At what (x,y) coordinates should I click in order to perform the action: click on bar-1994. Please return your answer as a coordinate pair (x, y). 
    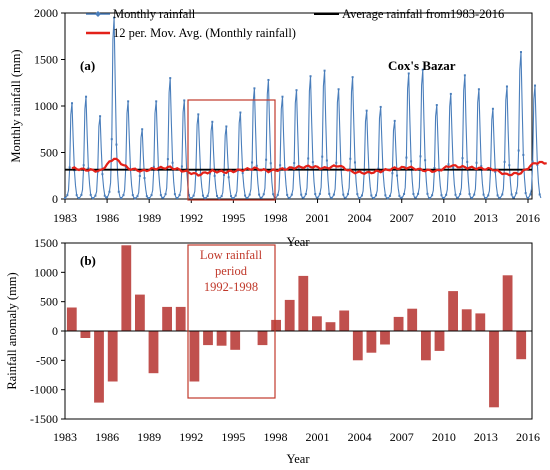
    Looking at the image, I should click on (221, 338).